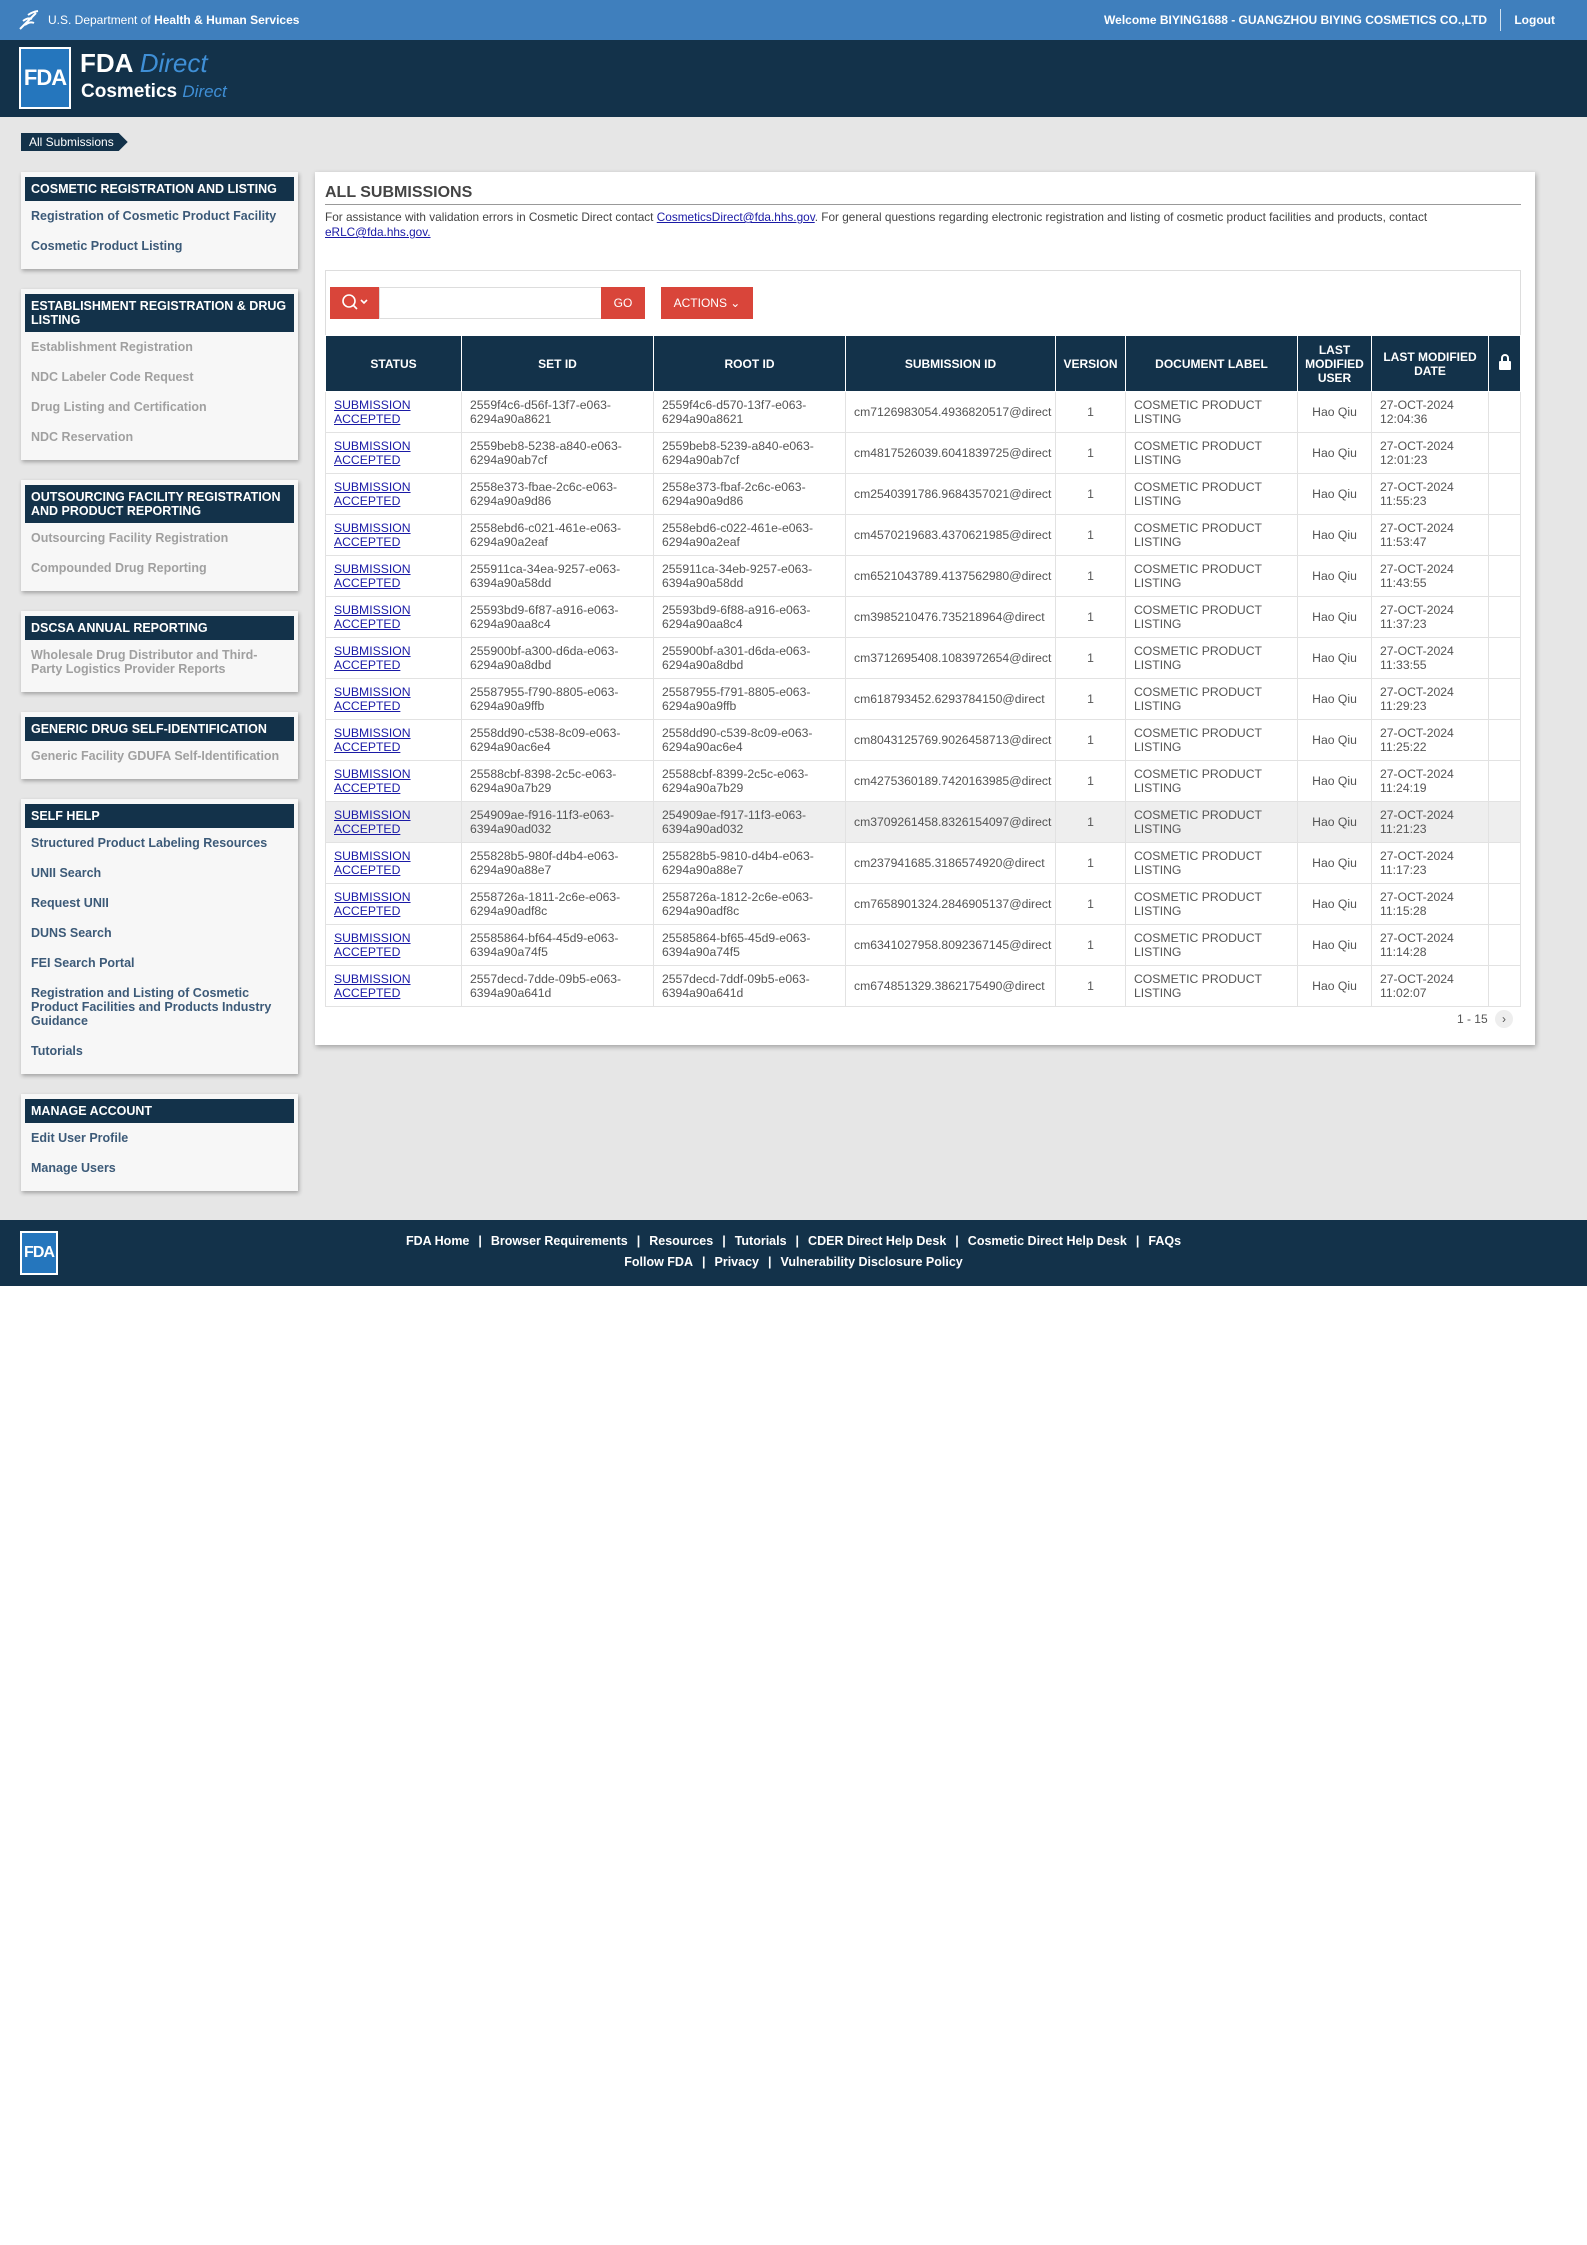 Image resolution: width=1587 pixels, height=2245 pixels. Describe the element at coordinates (1430, 576) in the screenshot. I see `table-cell: 27-OCT-2024 11:43:55` at that location.